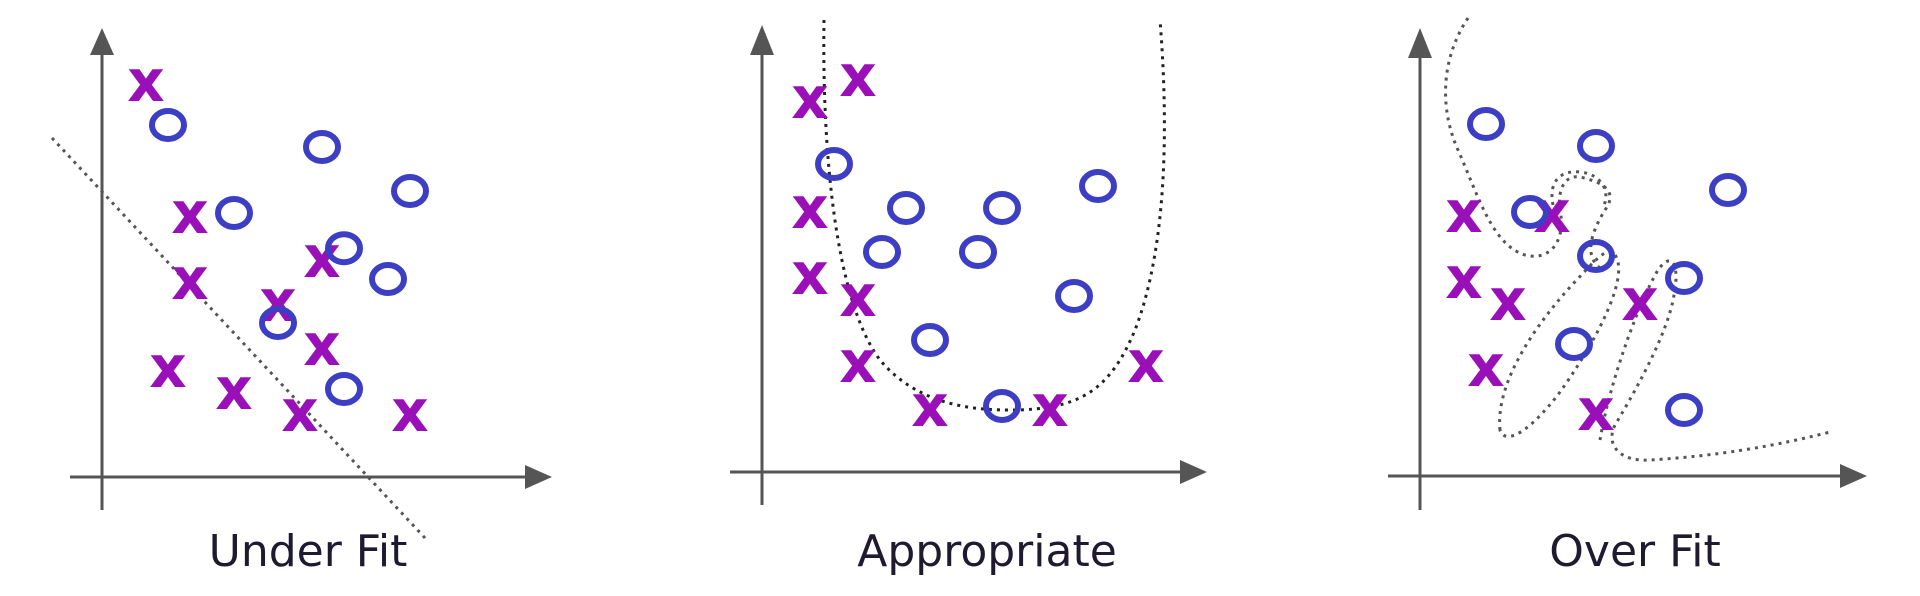  I want to click on decision-boundary-line, so click(238, 338).